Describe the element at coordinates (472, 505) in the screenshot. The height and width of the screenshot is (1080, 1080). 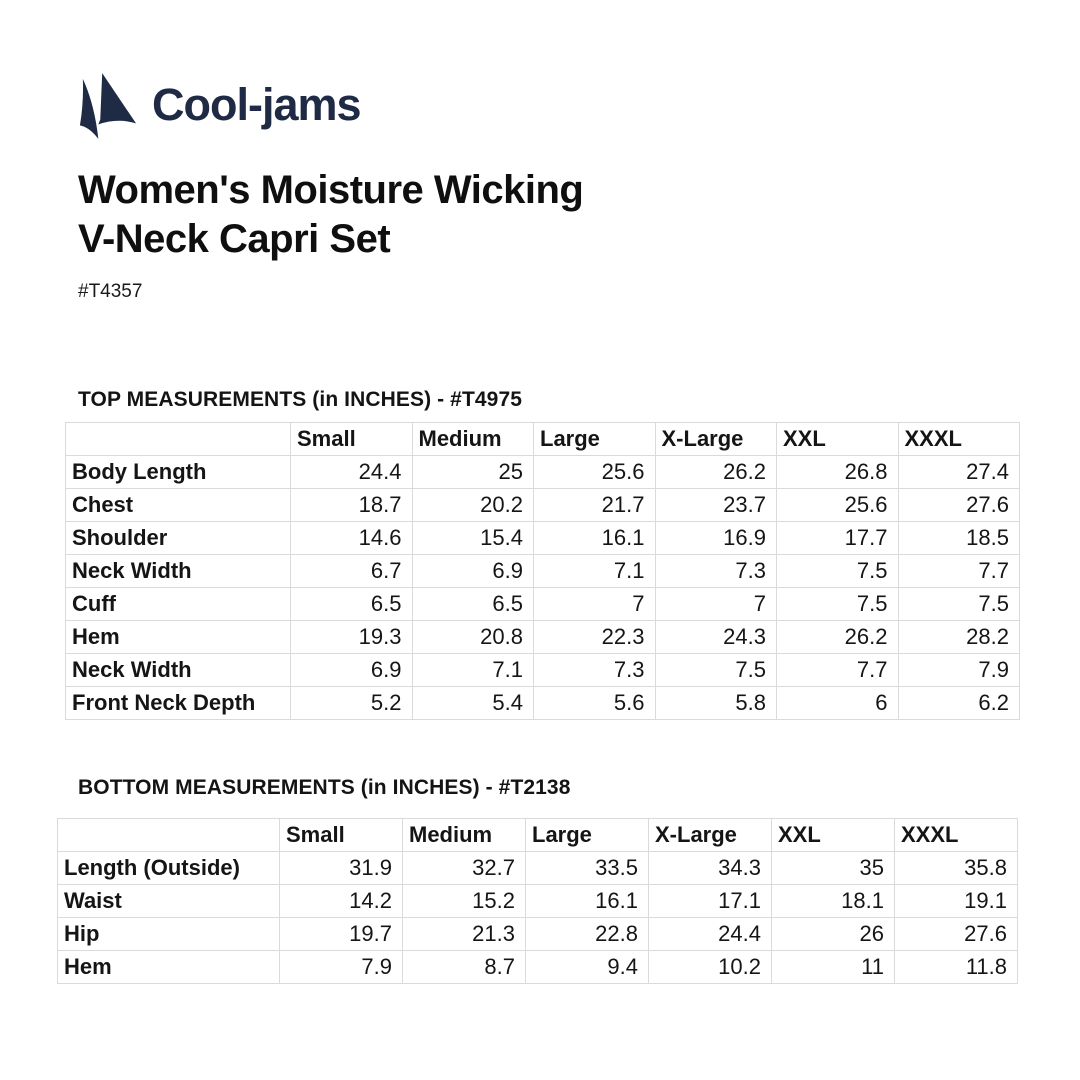
I see `measurement-value-cell: 20.2` at that location.